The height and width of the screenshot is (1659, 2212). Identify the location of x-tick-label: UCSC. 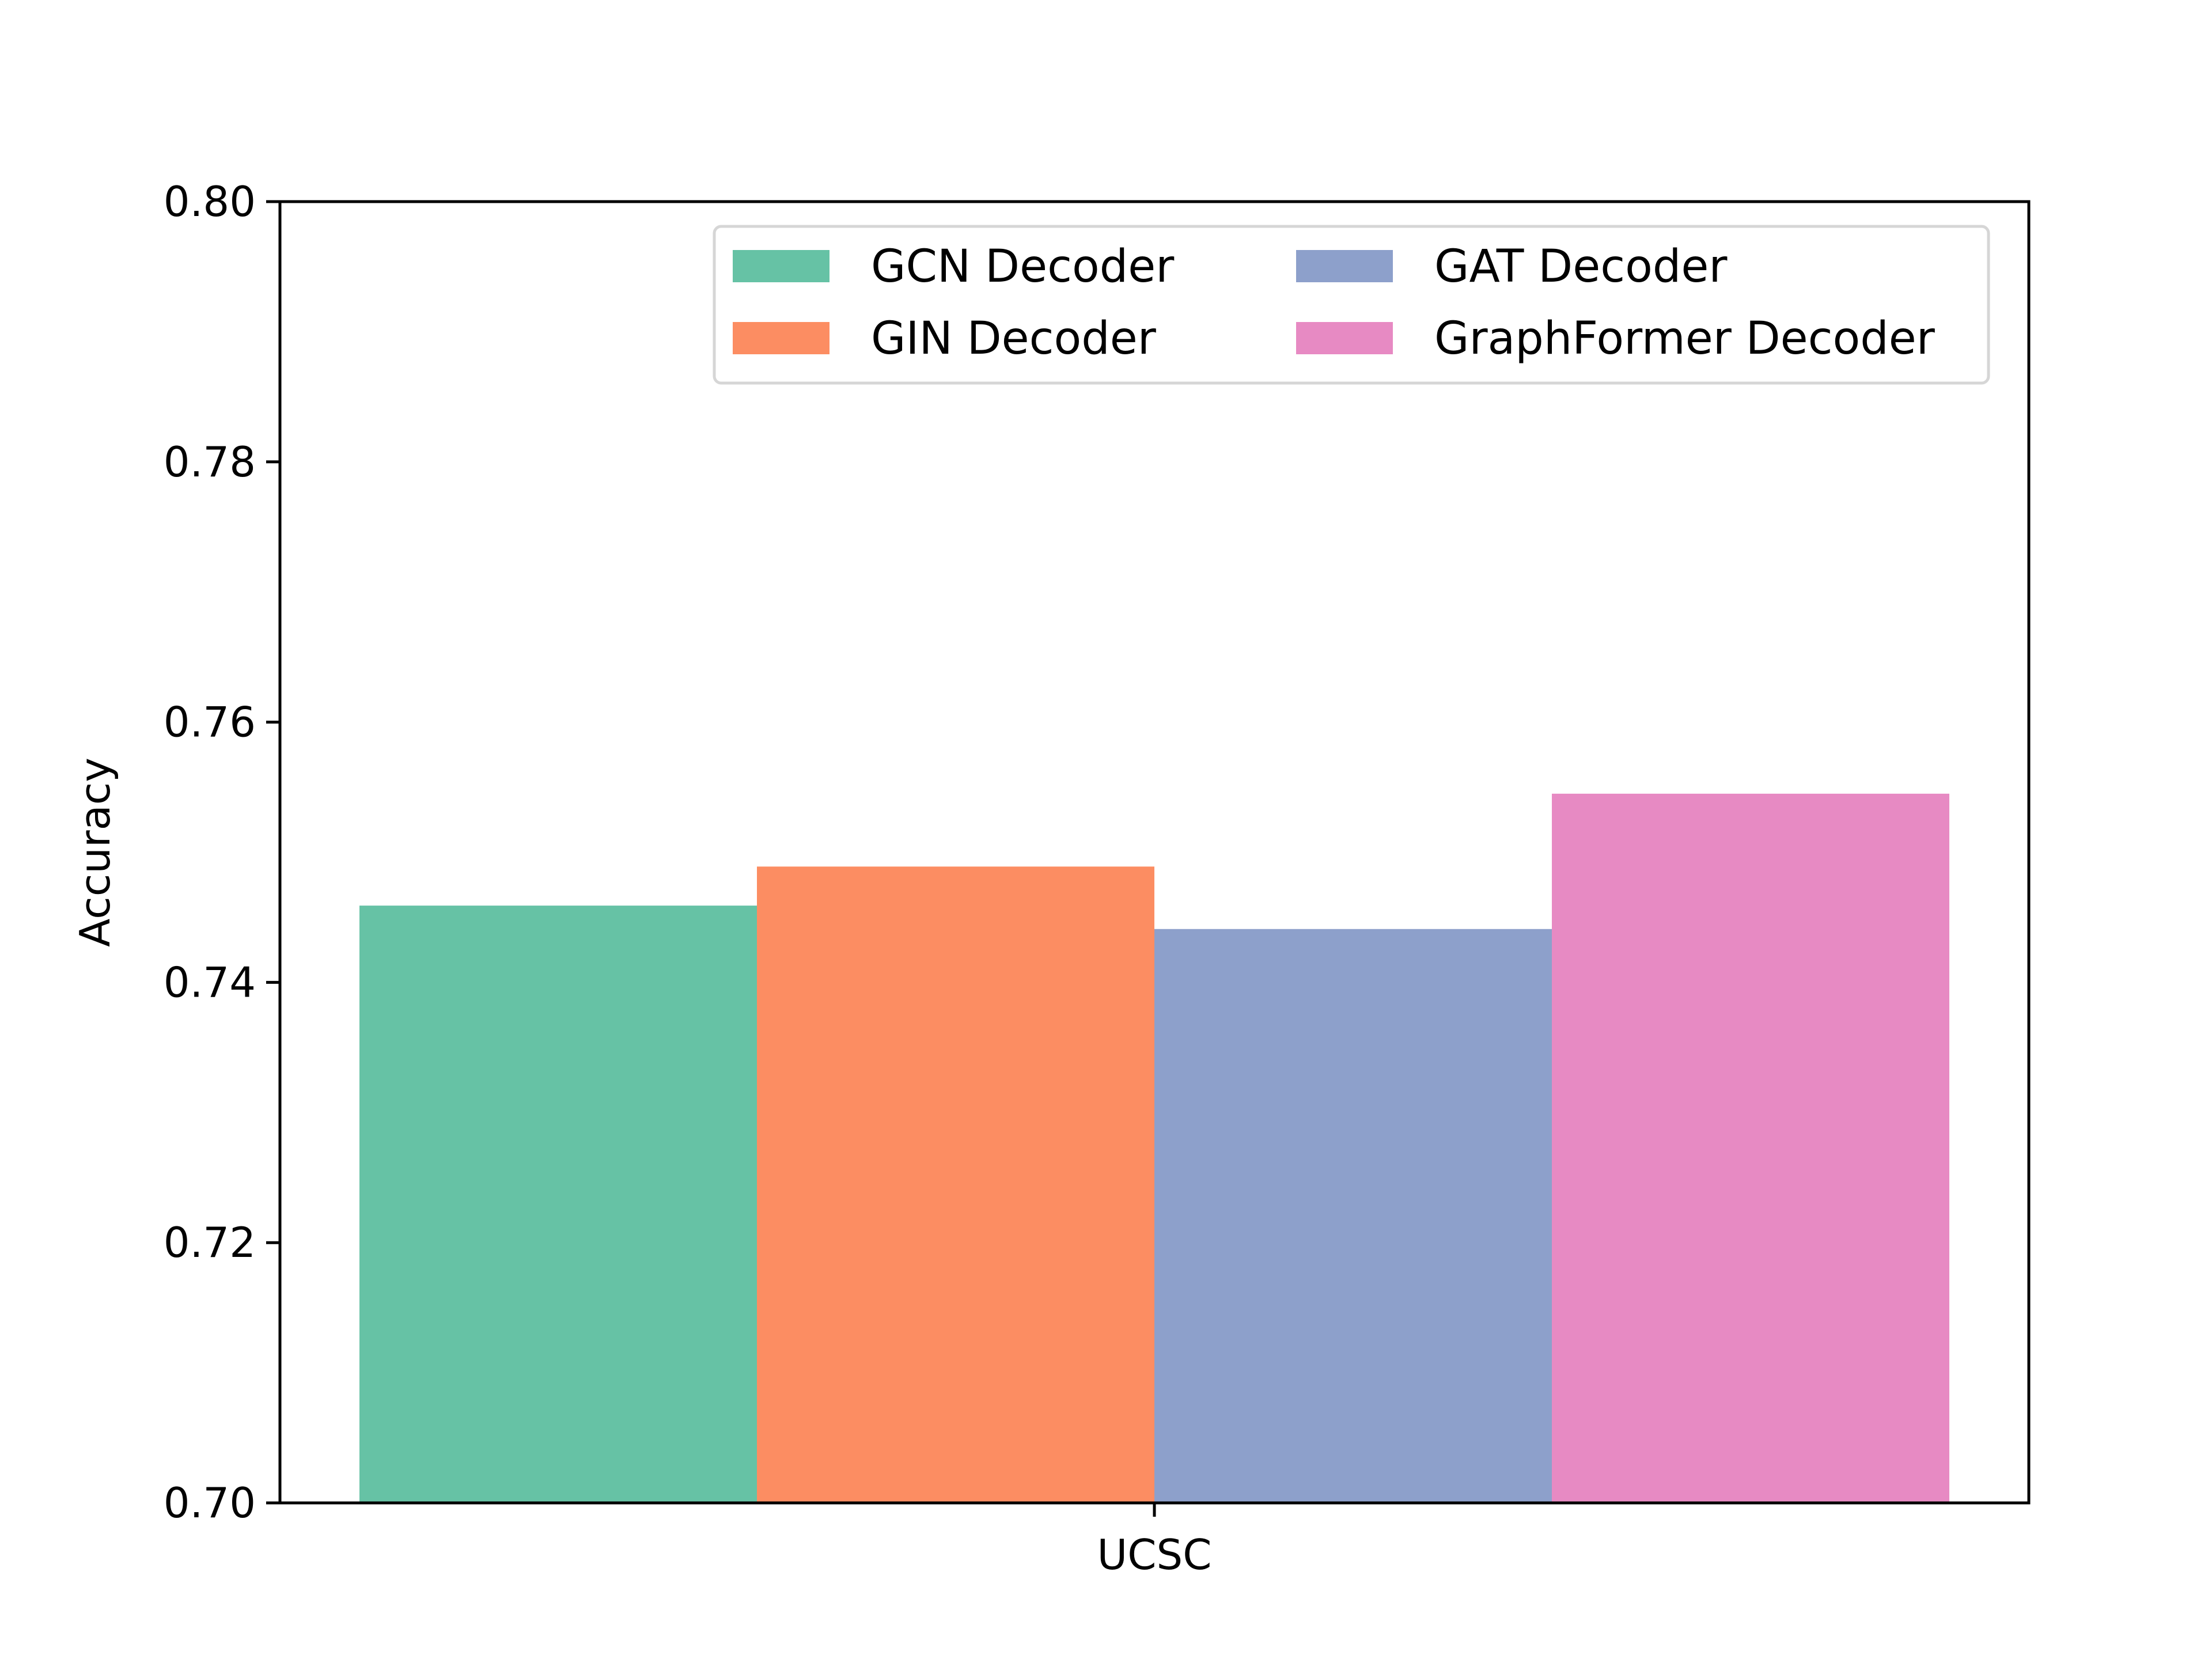
(1154, 1555).